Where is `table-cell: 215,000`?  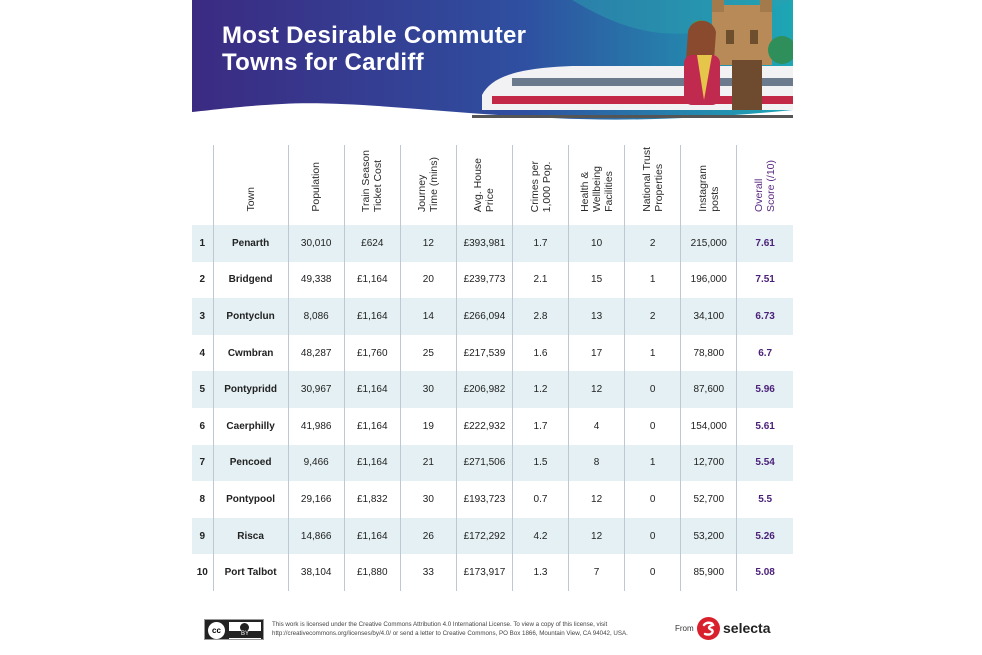
table-cell: 215,000 is located at coordinates (708, 243).